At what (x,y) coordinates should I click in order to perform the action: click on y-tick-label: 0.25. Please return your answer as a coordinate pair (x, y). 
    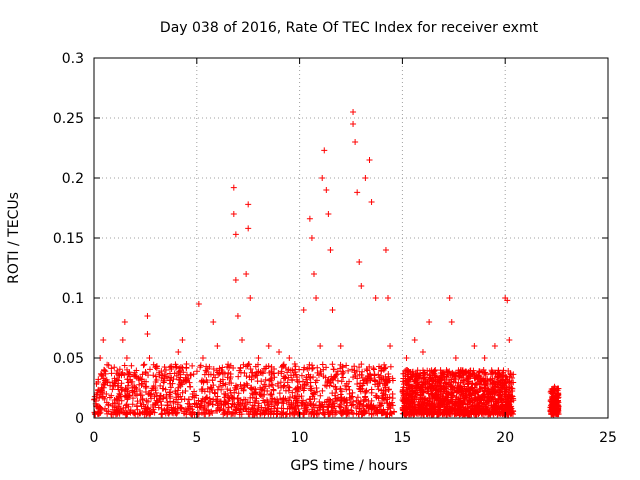
    Looking at the image, I should click on (68, 119).